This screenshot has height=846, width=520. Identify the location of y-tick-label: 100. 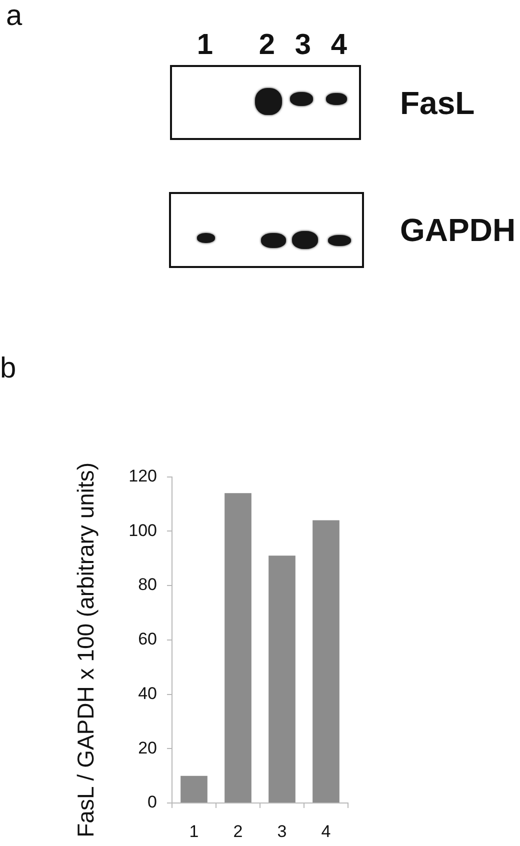
(142, 530).